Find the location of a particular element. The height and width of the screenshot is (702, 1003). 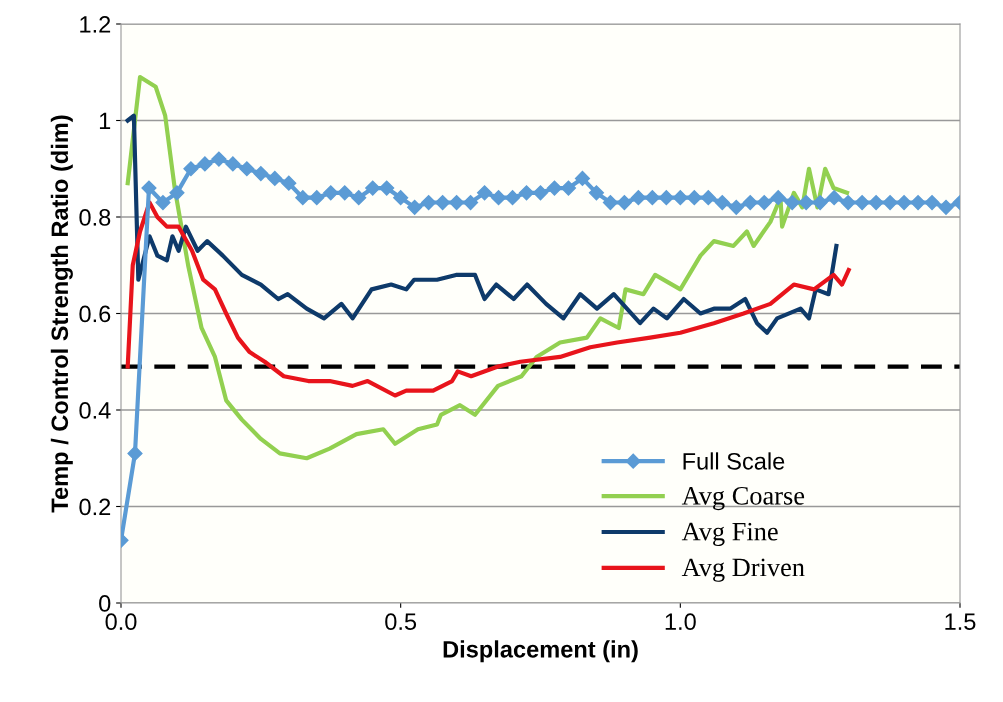

legend-label: Avg Driven is located at coordinates (743, 570).